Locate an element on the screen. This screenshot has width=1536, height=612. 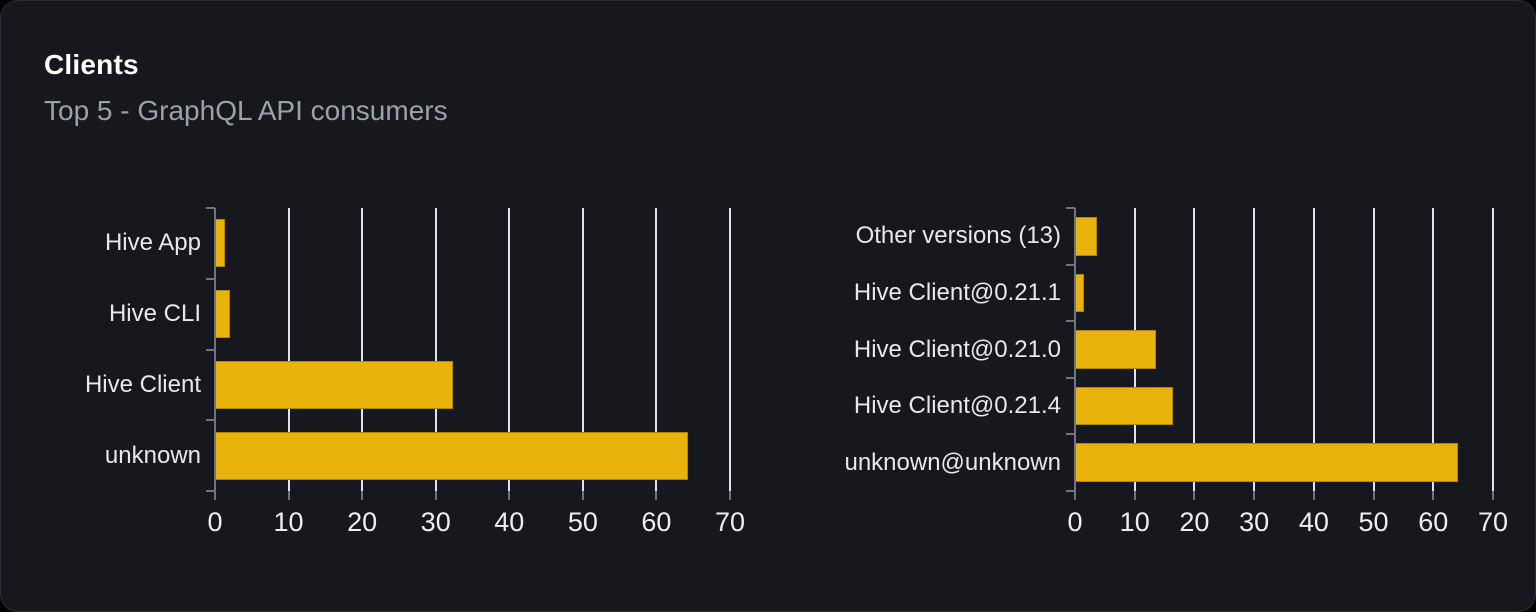
card-subtitle: Top 5 - GraphQL API consumers is located at coordinates (246, 110).